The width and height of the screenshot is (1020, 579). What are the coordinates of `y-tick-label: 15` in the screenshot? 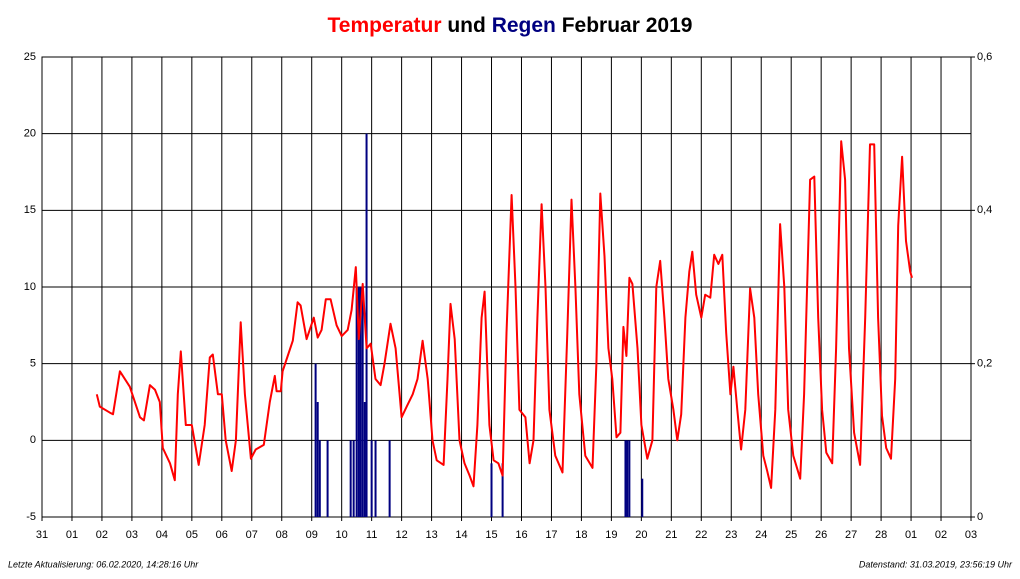 It's located at (30, 210).